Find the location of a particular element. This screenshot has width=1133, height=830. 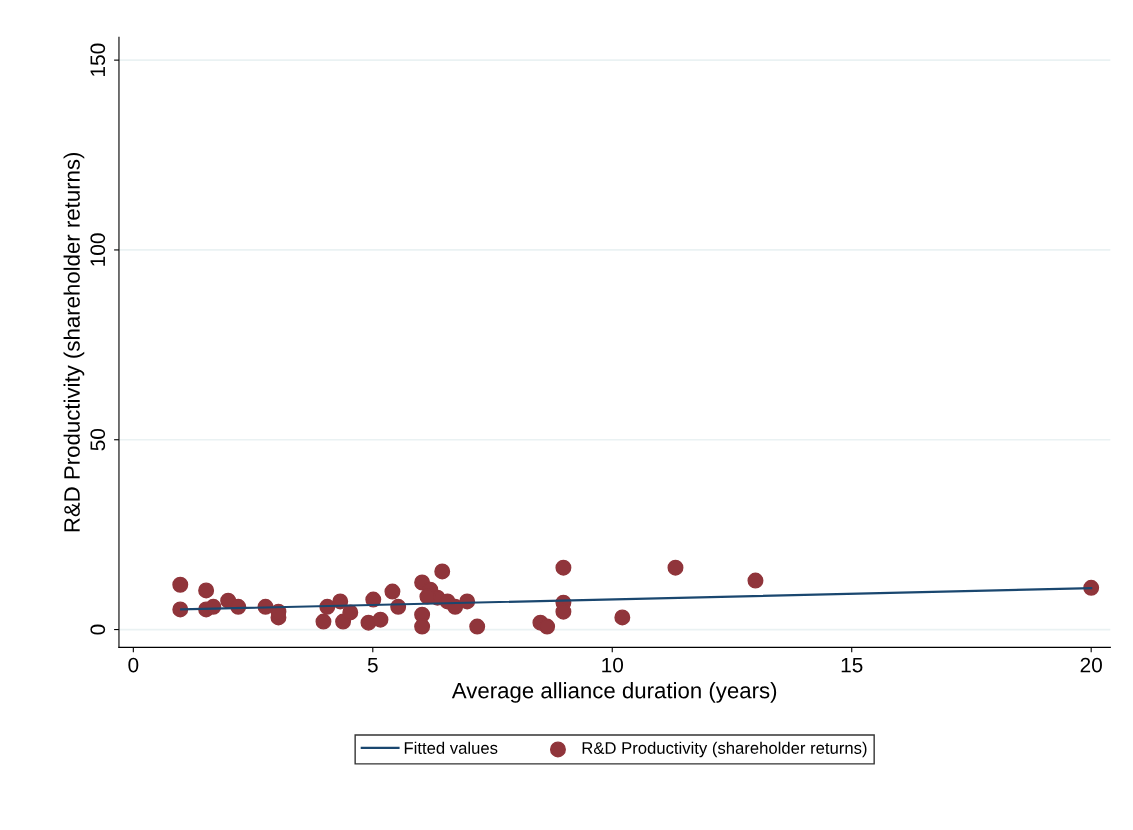

x-tick-label: 15 is located at coordinates (852, 665).